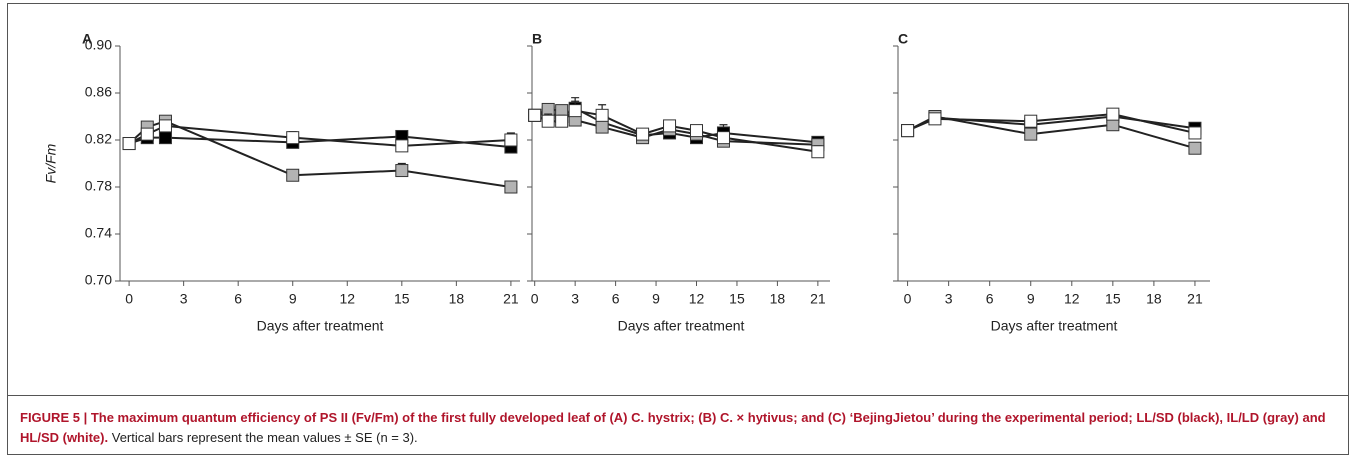  Describe the element at coordinates (678, 395) in the screenshot. I see `separator` at that location.